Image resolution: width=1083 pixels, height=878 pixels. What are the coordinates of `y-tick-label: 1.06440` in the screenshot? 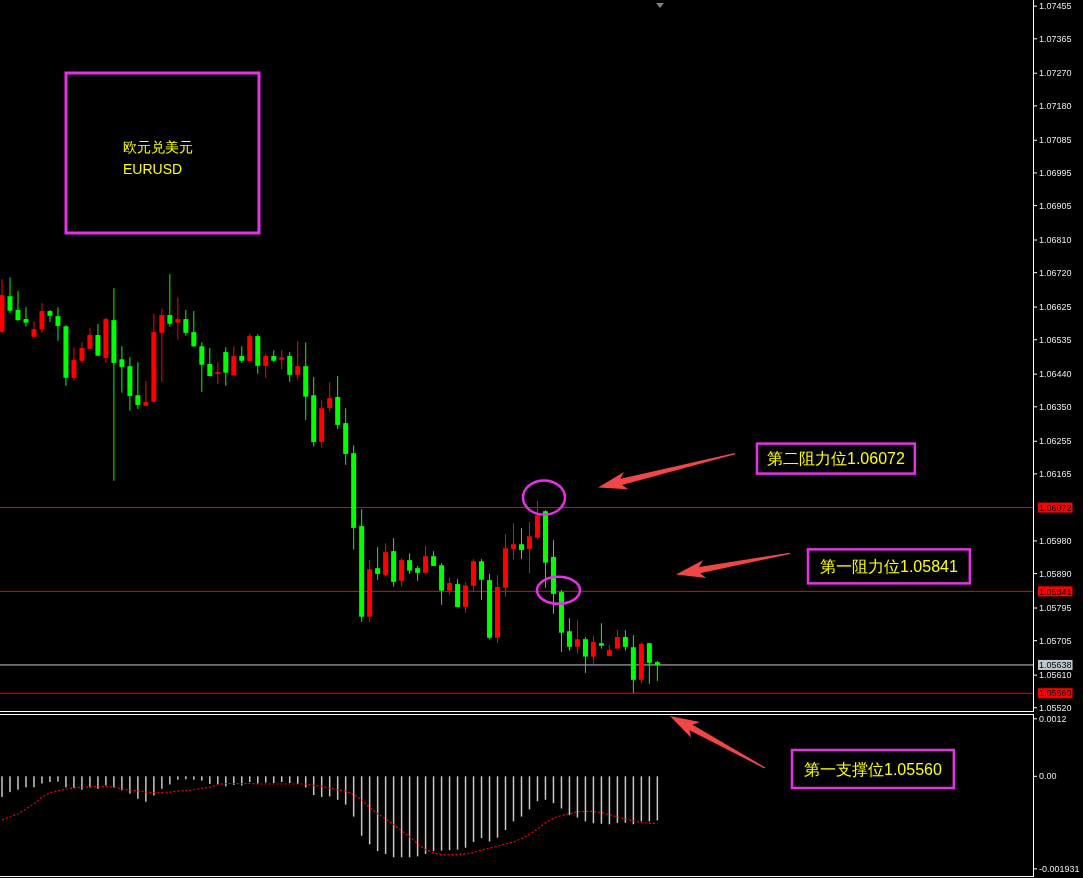 It's located at (1055, 374).